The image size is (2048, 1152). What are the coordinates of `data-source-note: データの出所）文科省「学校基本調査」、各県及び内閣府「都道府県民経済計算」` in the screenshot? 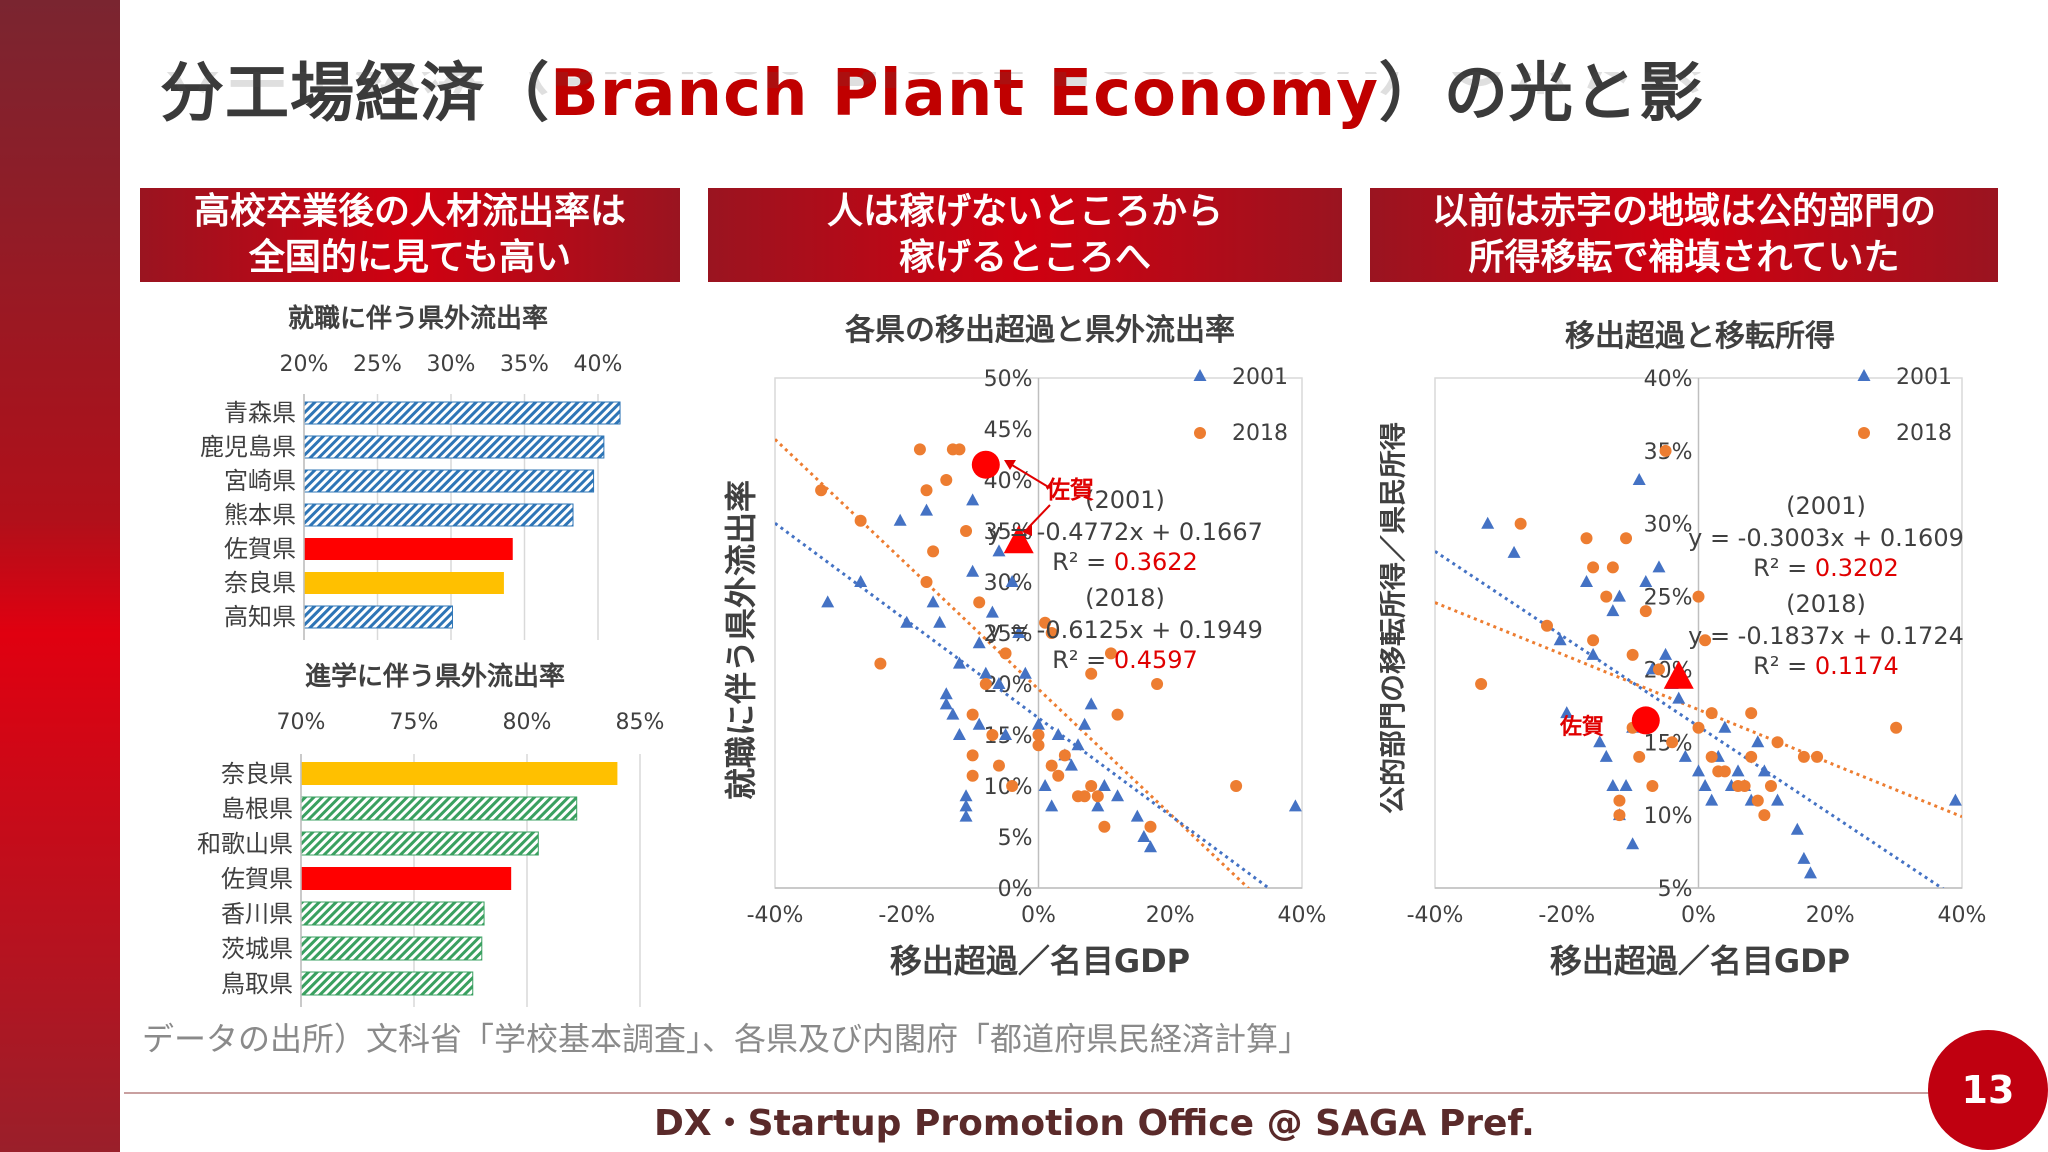 It's located at (726, 1039).